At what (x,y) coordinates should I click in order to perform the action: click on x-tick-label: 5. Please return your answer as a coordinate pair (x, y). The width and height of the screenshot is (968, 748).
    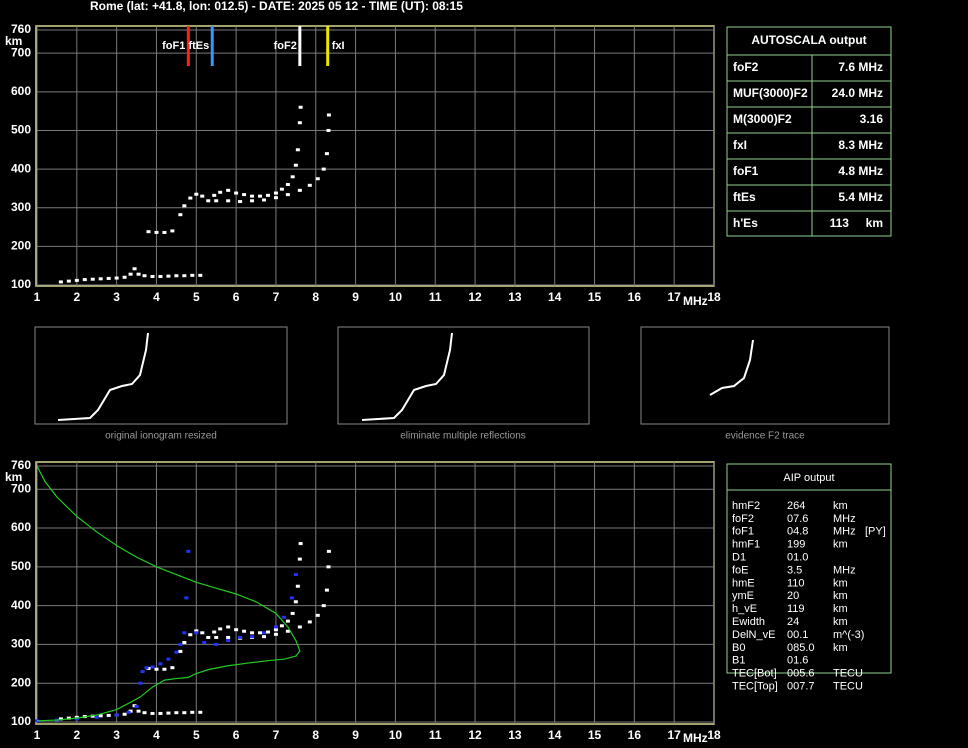
    Looking at the image, I should click on (196, 297).